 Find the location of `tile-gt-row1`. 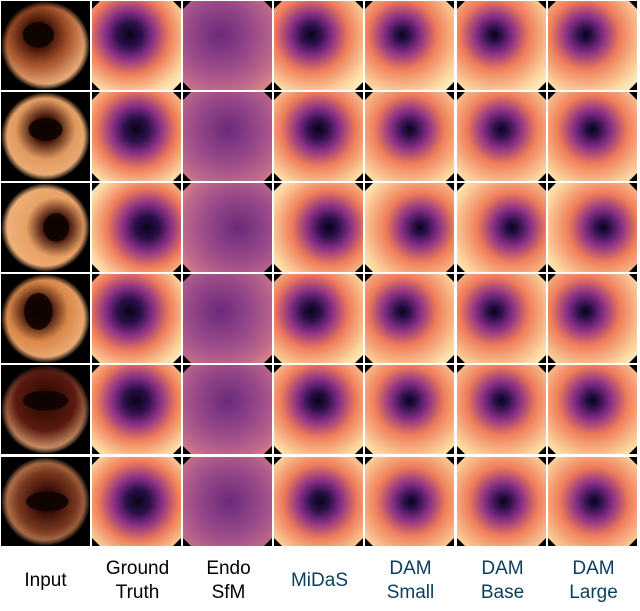

tile-gt-row1 is located at coordinates (136, 45).